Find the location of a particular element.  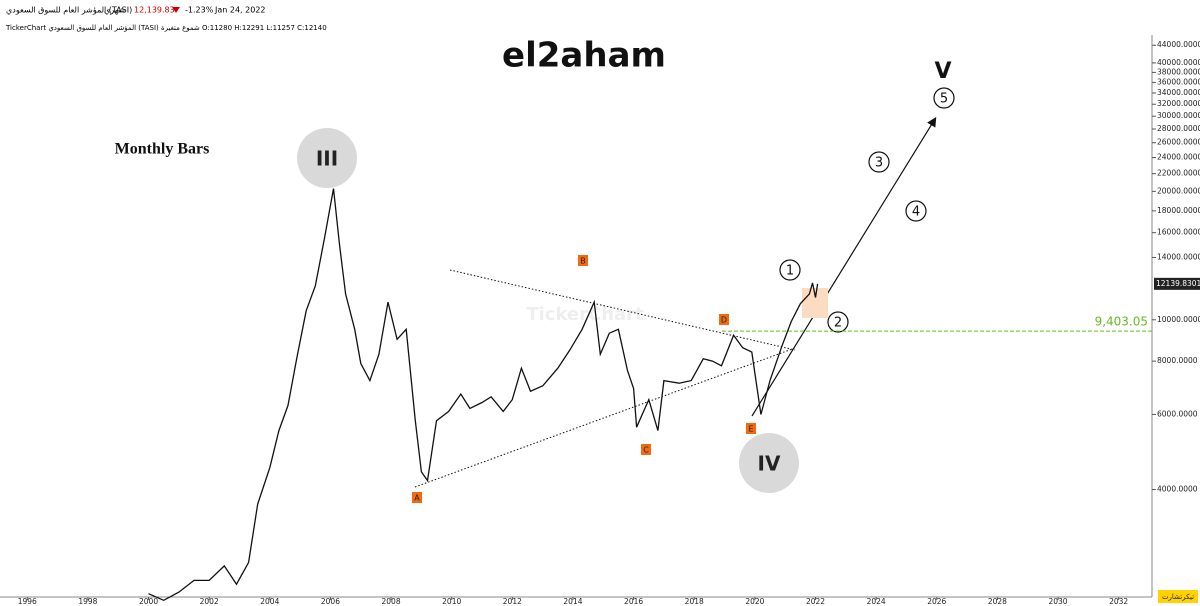

point-label: D is located at coordinates (724, 320).